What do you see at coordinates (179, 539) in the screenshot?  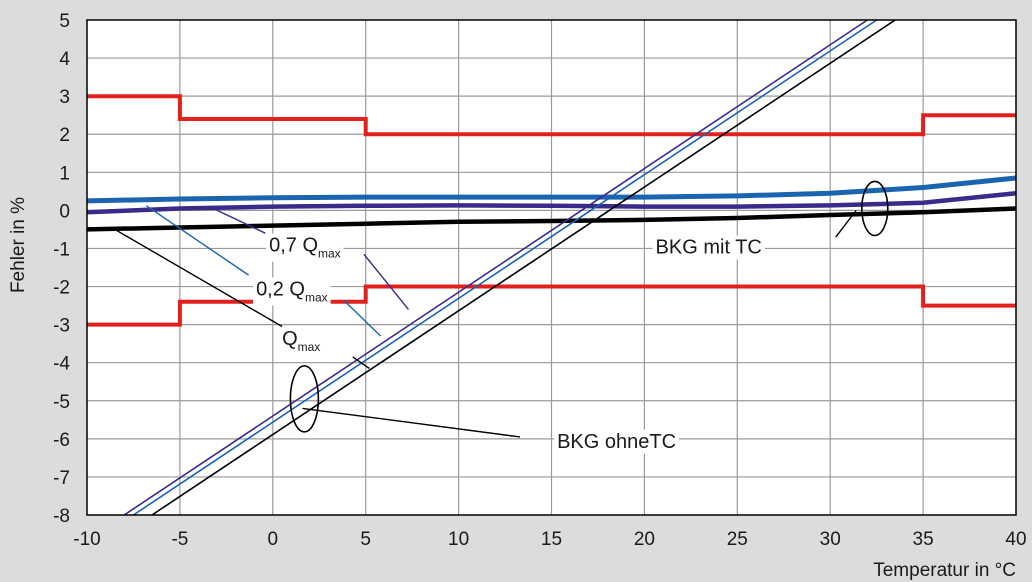 I see `x-tick-label: -5` at bounding box center [179, 539].